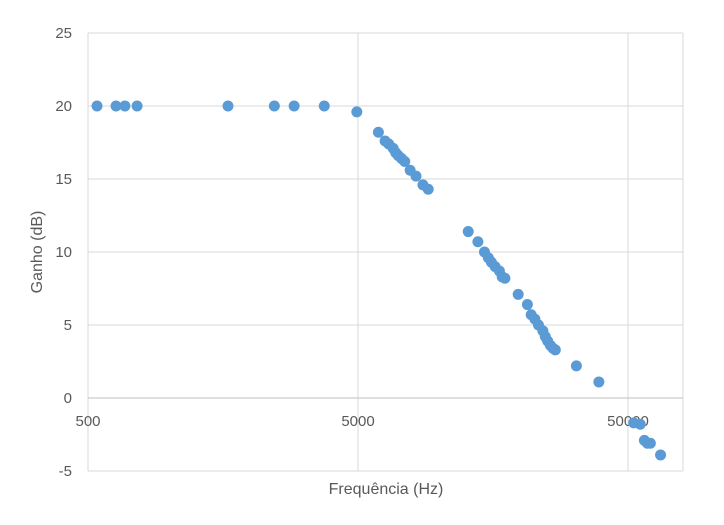 Image resolution: width=724 pixels, height=525 pixels. What do you see at coordinates (87, 421) in the screenshot?
I see `x-tick-label: 500` at bounding box center [87, 421].